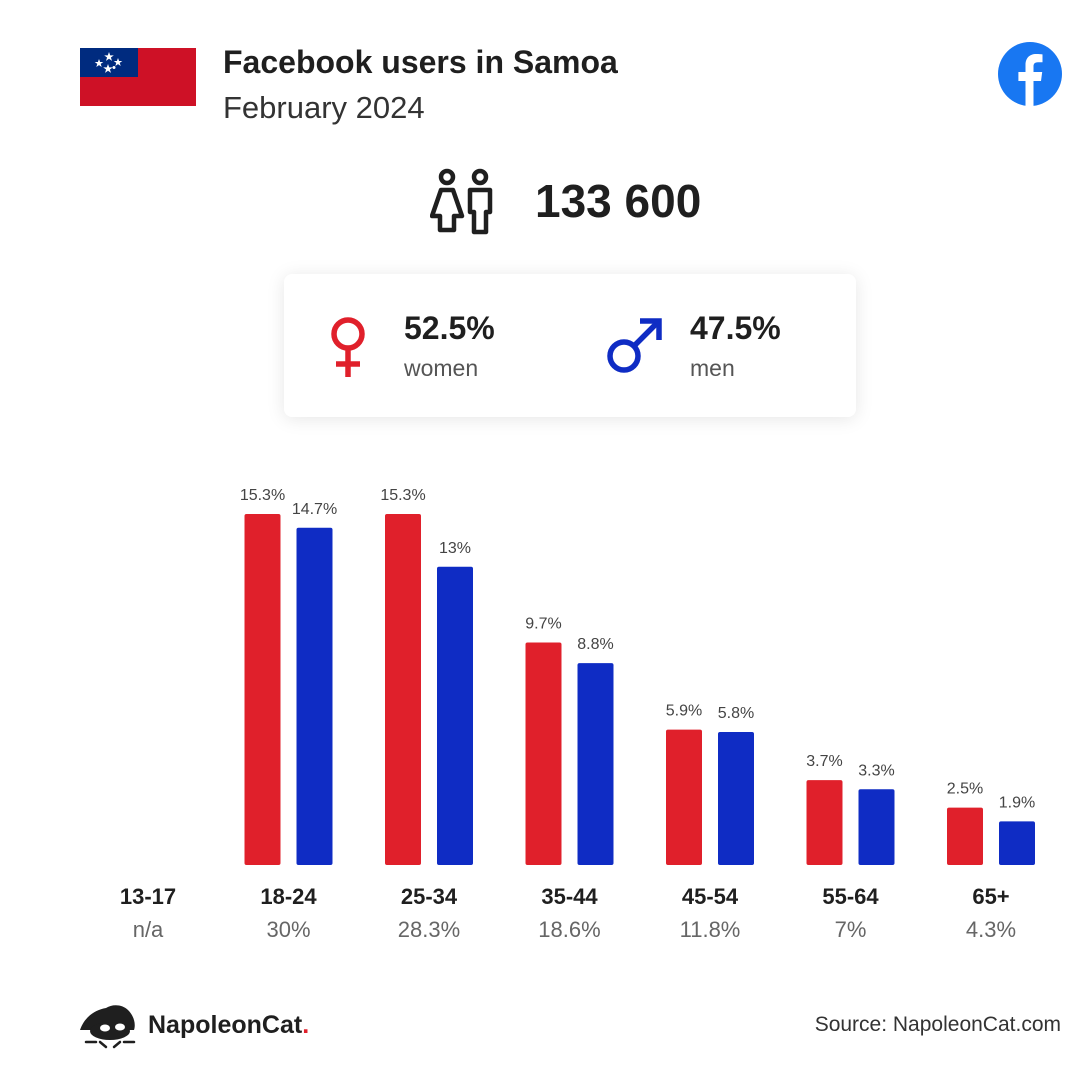 The width and height of the screenshot is (1080, 1080). I want to click on napoleoncat-logo-icon, so click(108, 1027).